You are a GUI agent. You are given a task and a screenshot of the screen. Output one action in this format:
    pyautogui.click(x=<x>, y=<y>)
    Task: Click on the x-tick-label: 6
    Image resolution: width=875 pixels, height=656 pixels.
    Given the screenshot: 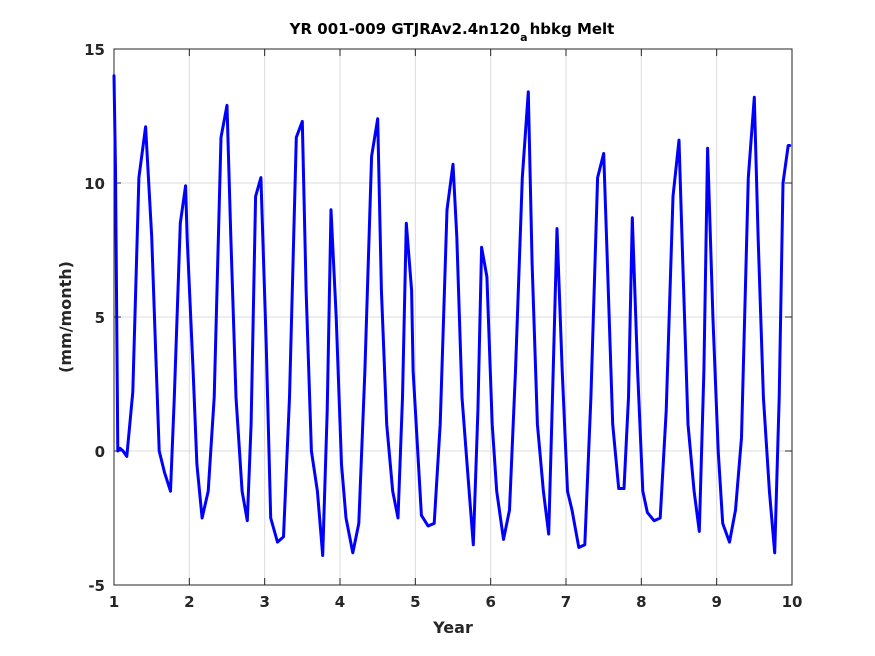 What is the action you would take?
    pyautogui.click(x=490, y=602)
    